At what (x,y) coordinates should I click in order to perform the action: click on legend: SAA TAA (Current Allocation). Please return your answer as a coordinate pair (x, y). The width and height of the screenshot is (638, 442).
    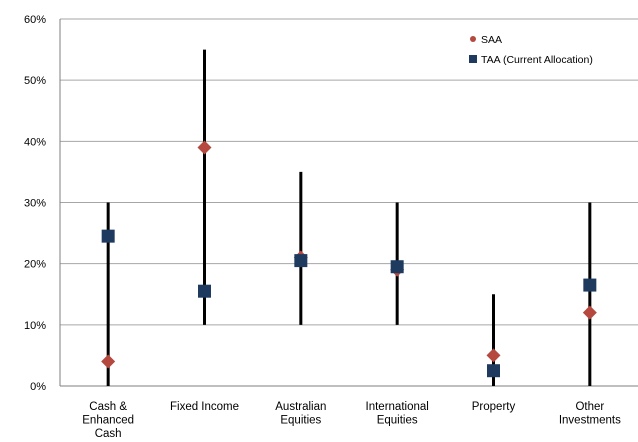
    Looking at the image, I should click on (531, 50).